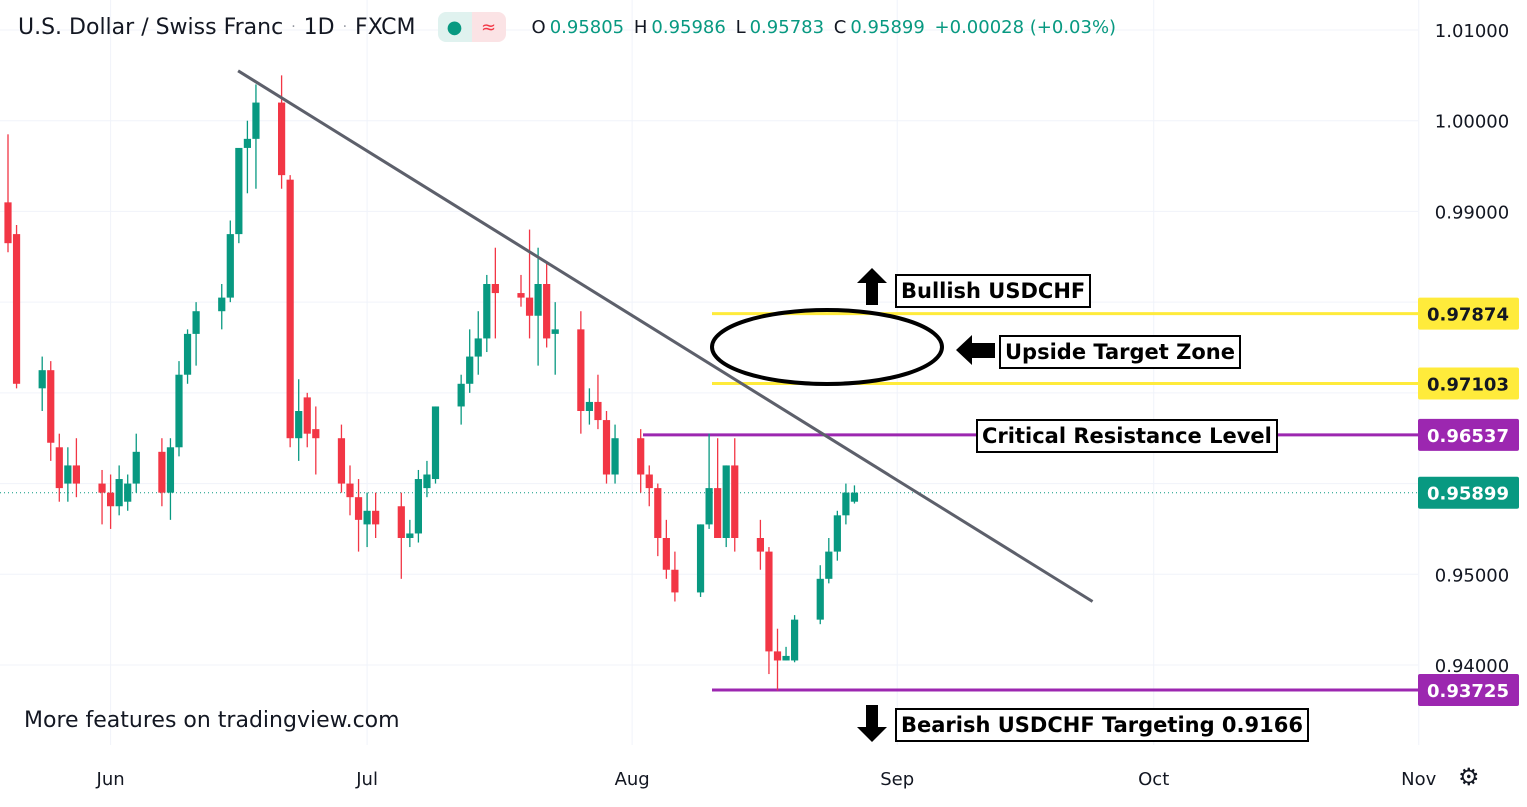  I want to click on gear-icon: ⚙, so click(1469, 777).